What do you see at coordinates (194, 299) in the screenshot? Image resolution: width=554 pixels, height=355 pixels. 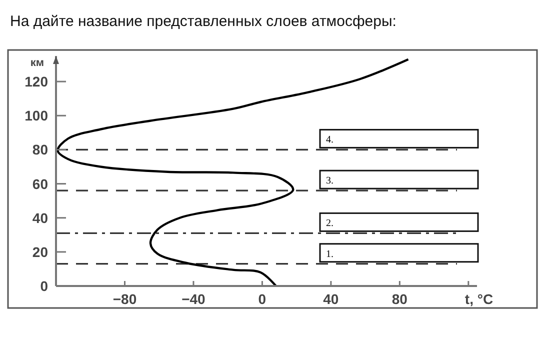 I see `x-tick-label: −40` at bounding box center [194, 299].